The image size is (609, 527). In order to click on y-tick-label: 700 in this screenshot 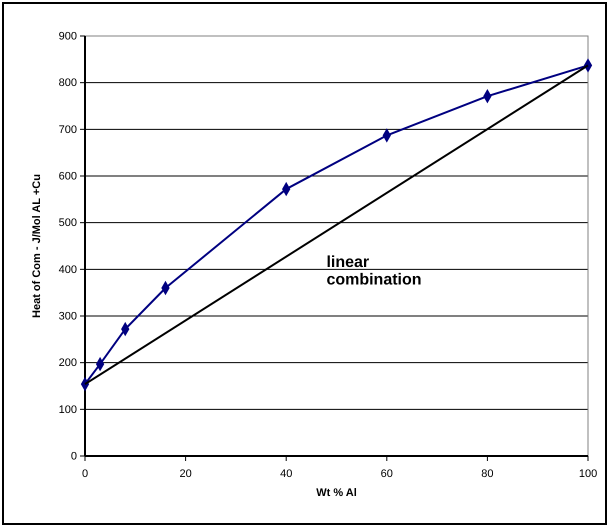, I will do `click(67, 130)`.